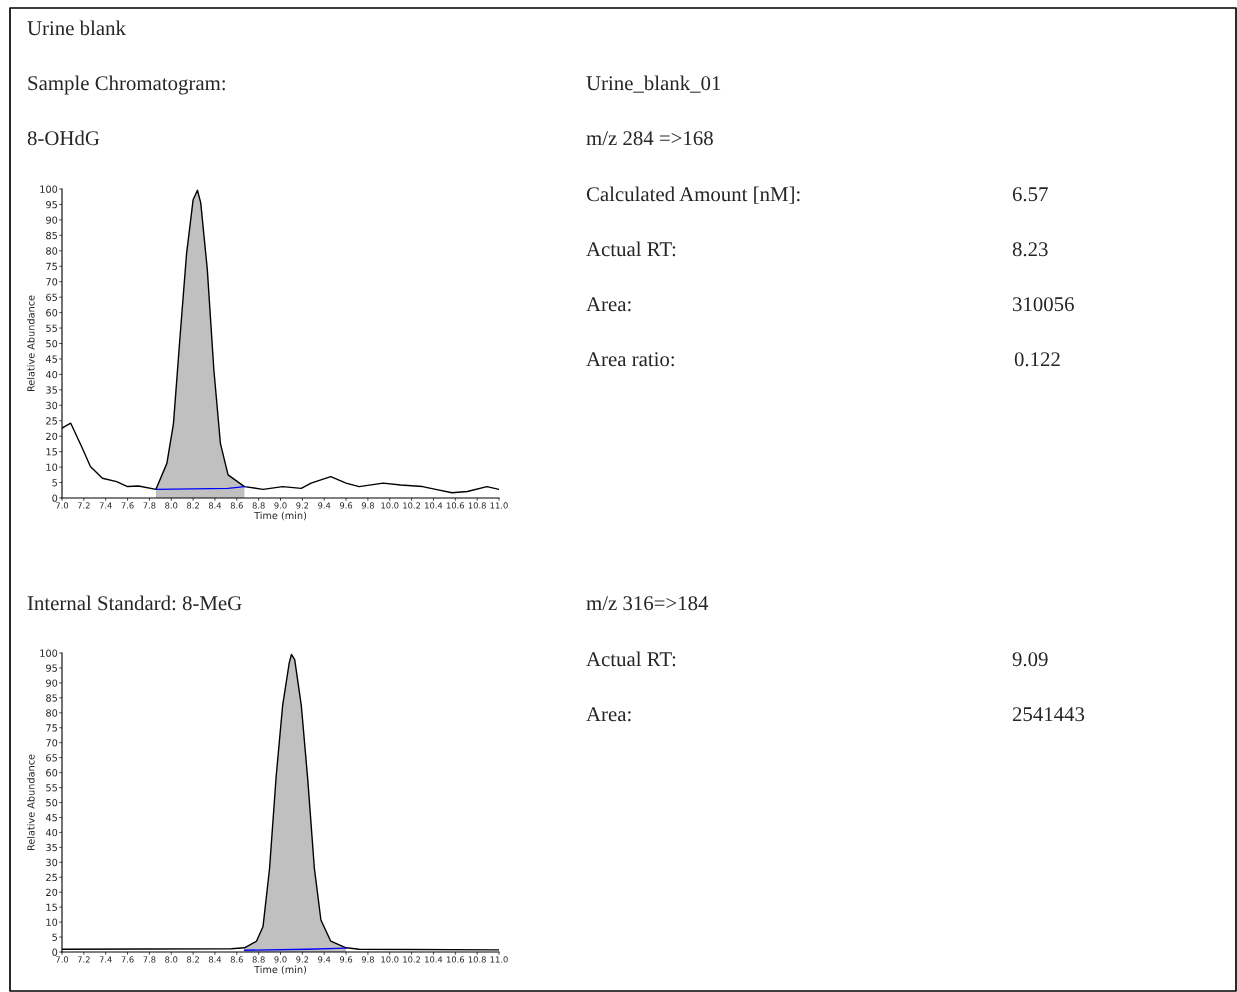  What do you see at coordinates (126, 85) in the screenshot?
I see `text: Sample Chromatogram:` at bounding box center [126, 85].